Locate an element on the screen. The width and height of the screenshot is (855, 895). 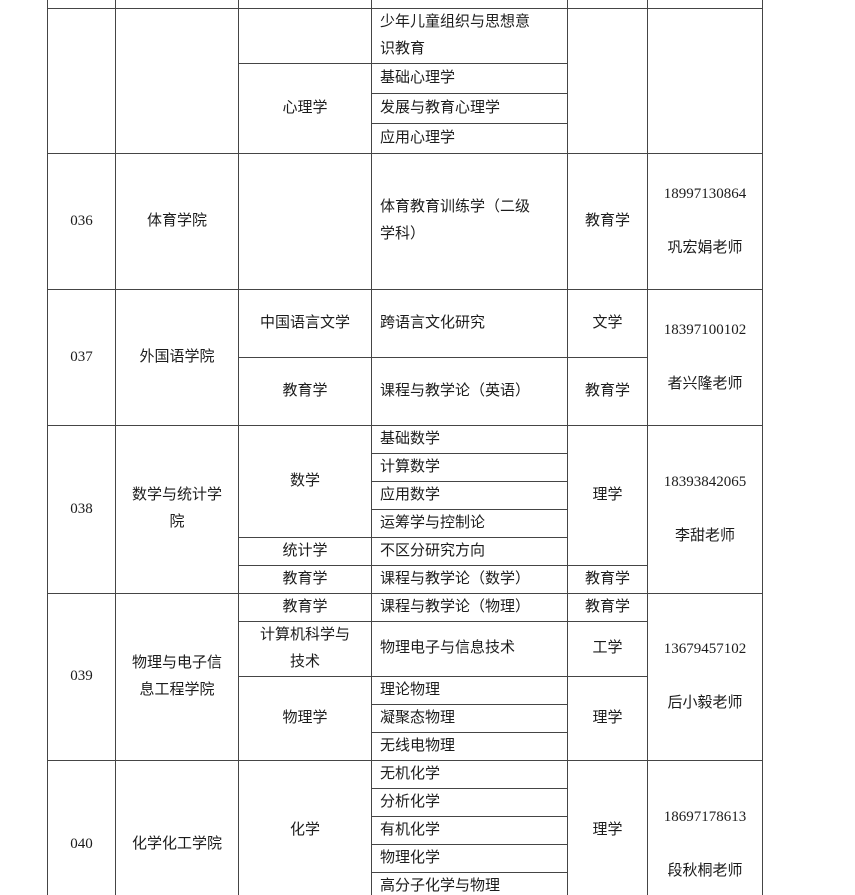
contact-teacher: 巩宏娟老师 is located at coordinates (705, 247).